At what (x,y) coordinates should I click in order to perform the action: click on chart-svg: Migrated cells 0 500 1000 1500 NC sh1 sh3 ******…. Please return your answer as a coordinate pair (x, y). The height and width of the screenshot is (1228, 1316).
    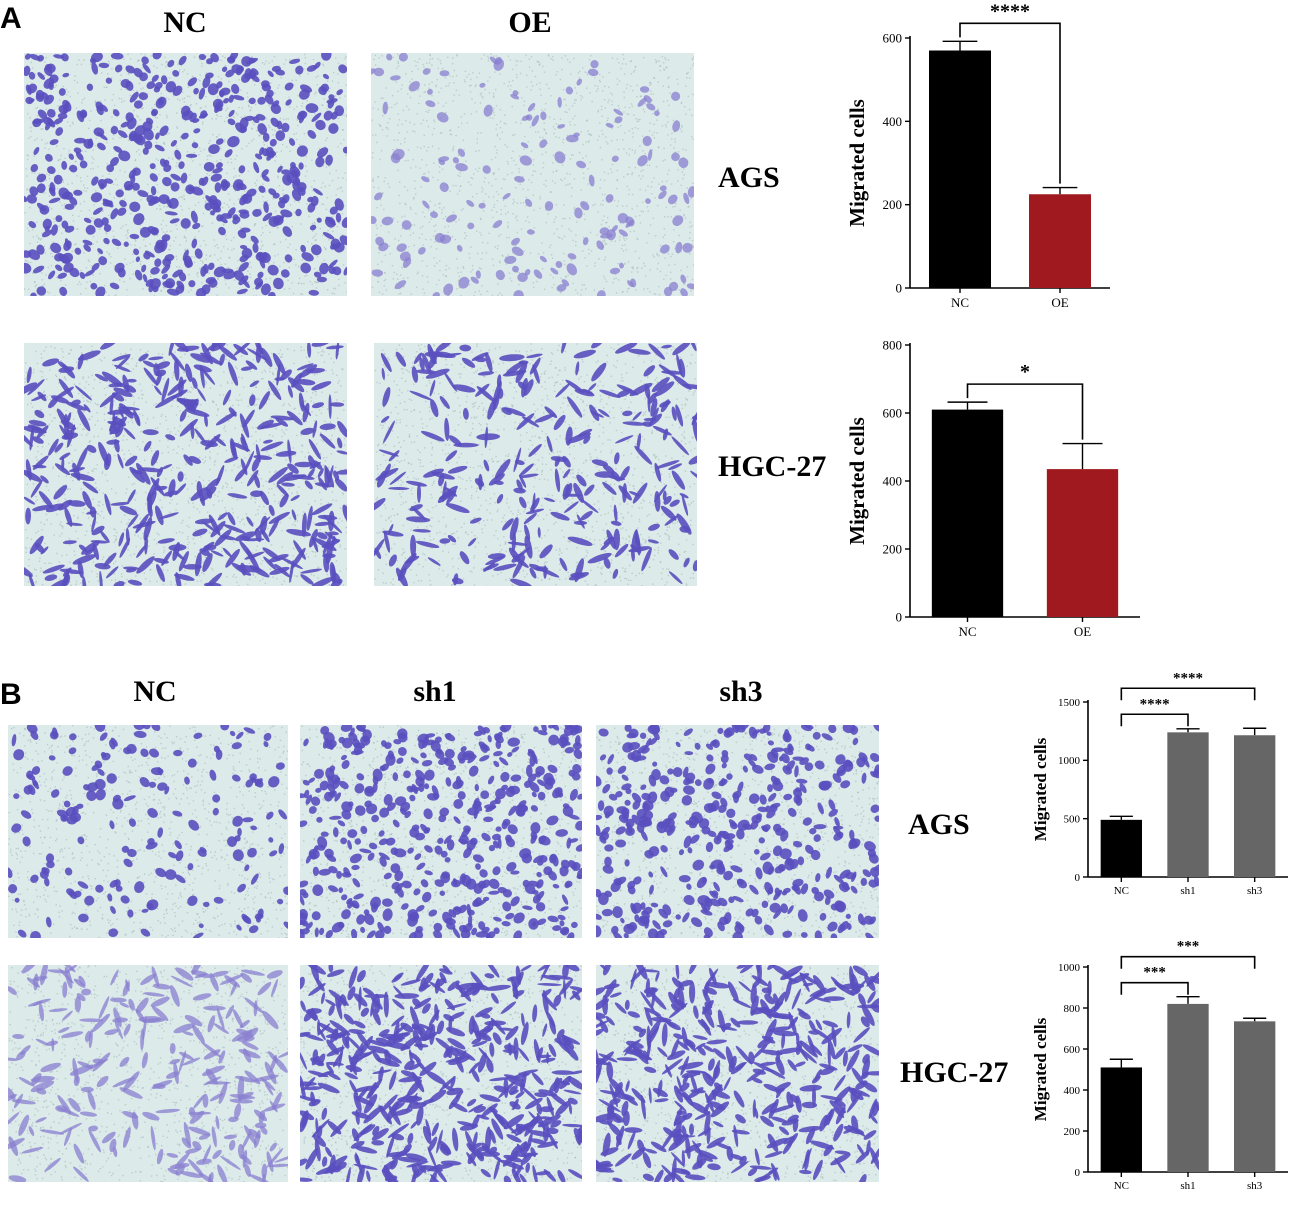
    Looking at the image, I should click on (1159, 783).